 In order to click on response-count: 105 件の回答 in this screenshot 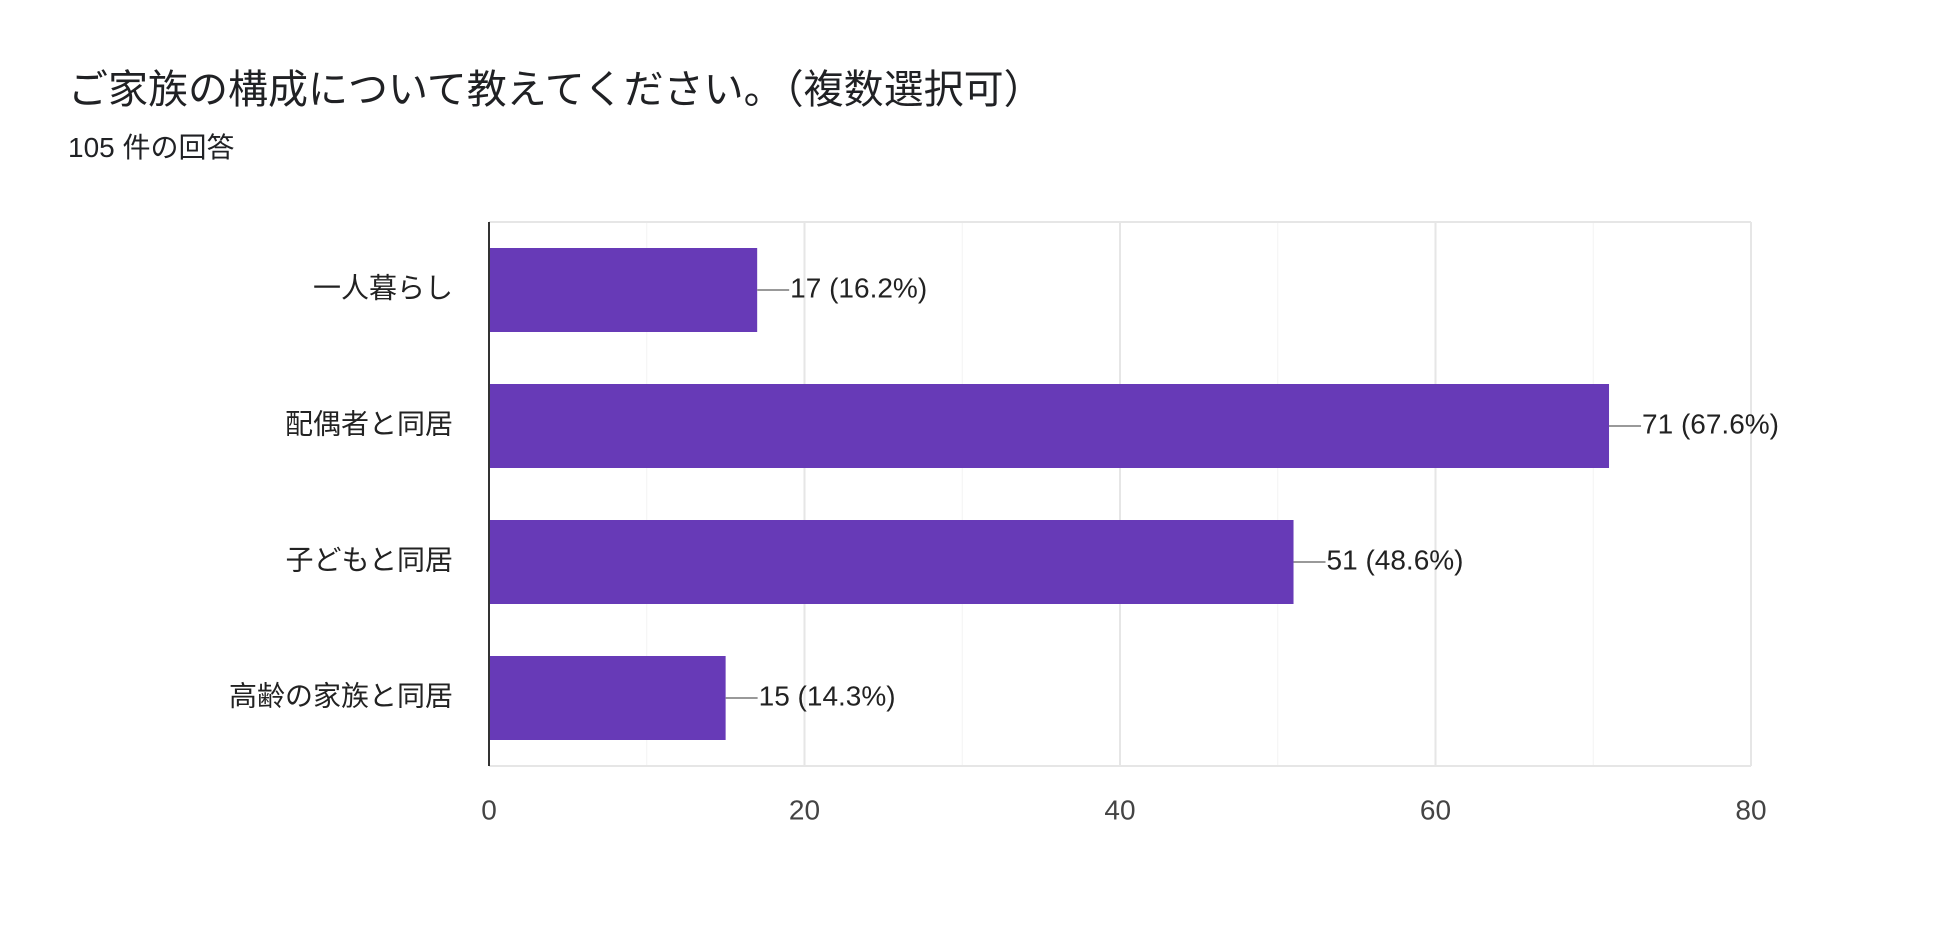, I will do `click(151, 147)`.